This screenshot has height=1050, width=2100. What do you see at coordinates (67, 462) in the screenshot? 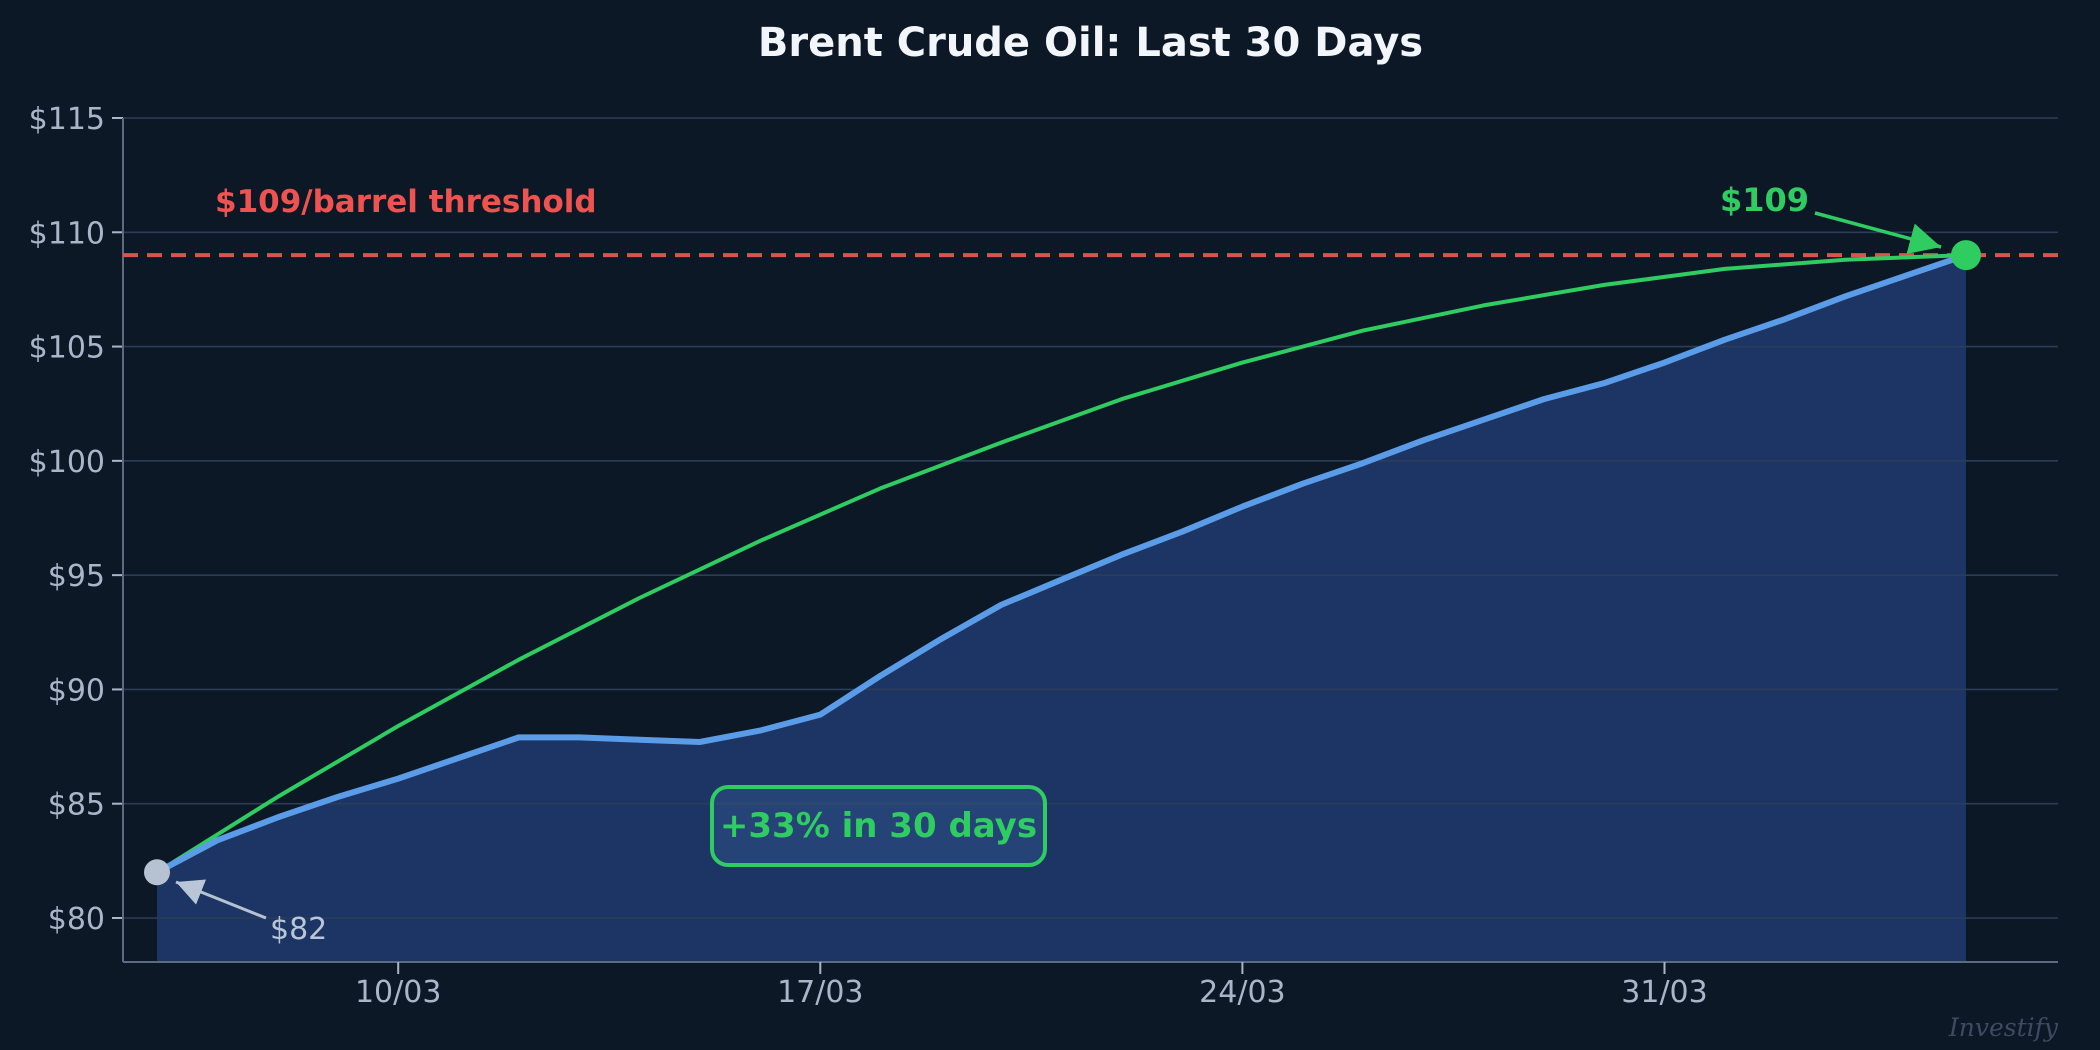
I see `y-tick-label: $100` at bounding box center [67, 462].